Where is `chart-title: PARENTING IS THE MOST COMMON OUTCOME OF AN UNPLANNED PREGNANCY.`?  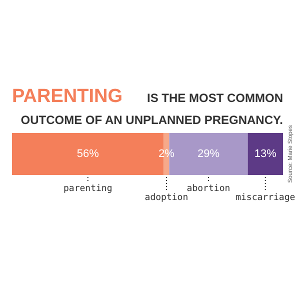 chart-title: PARENTING IS THE MOST COMMON OUTCOME OF AN UNPLANNED PREGNANCY. is located at coordinates (147, 106).